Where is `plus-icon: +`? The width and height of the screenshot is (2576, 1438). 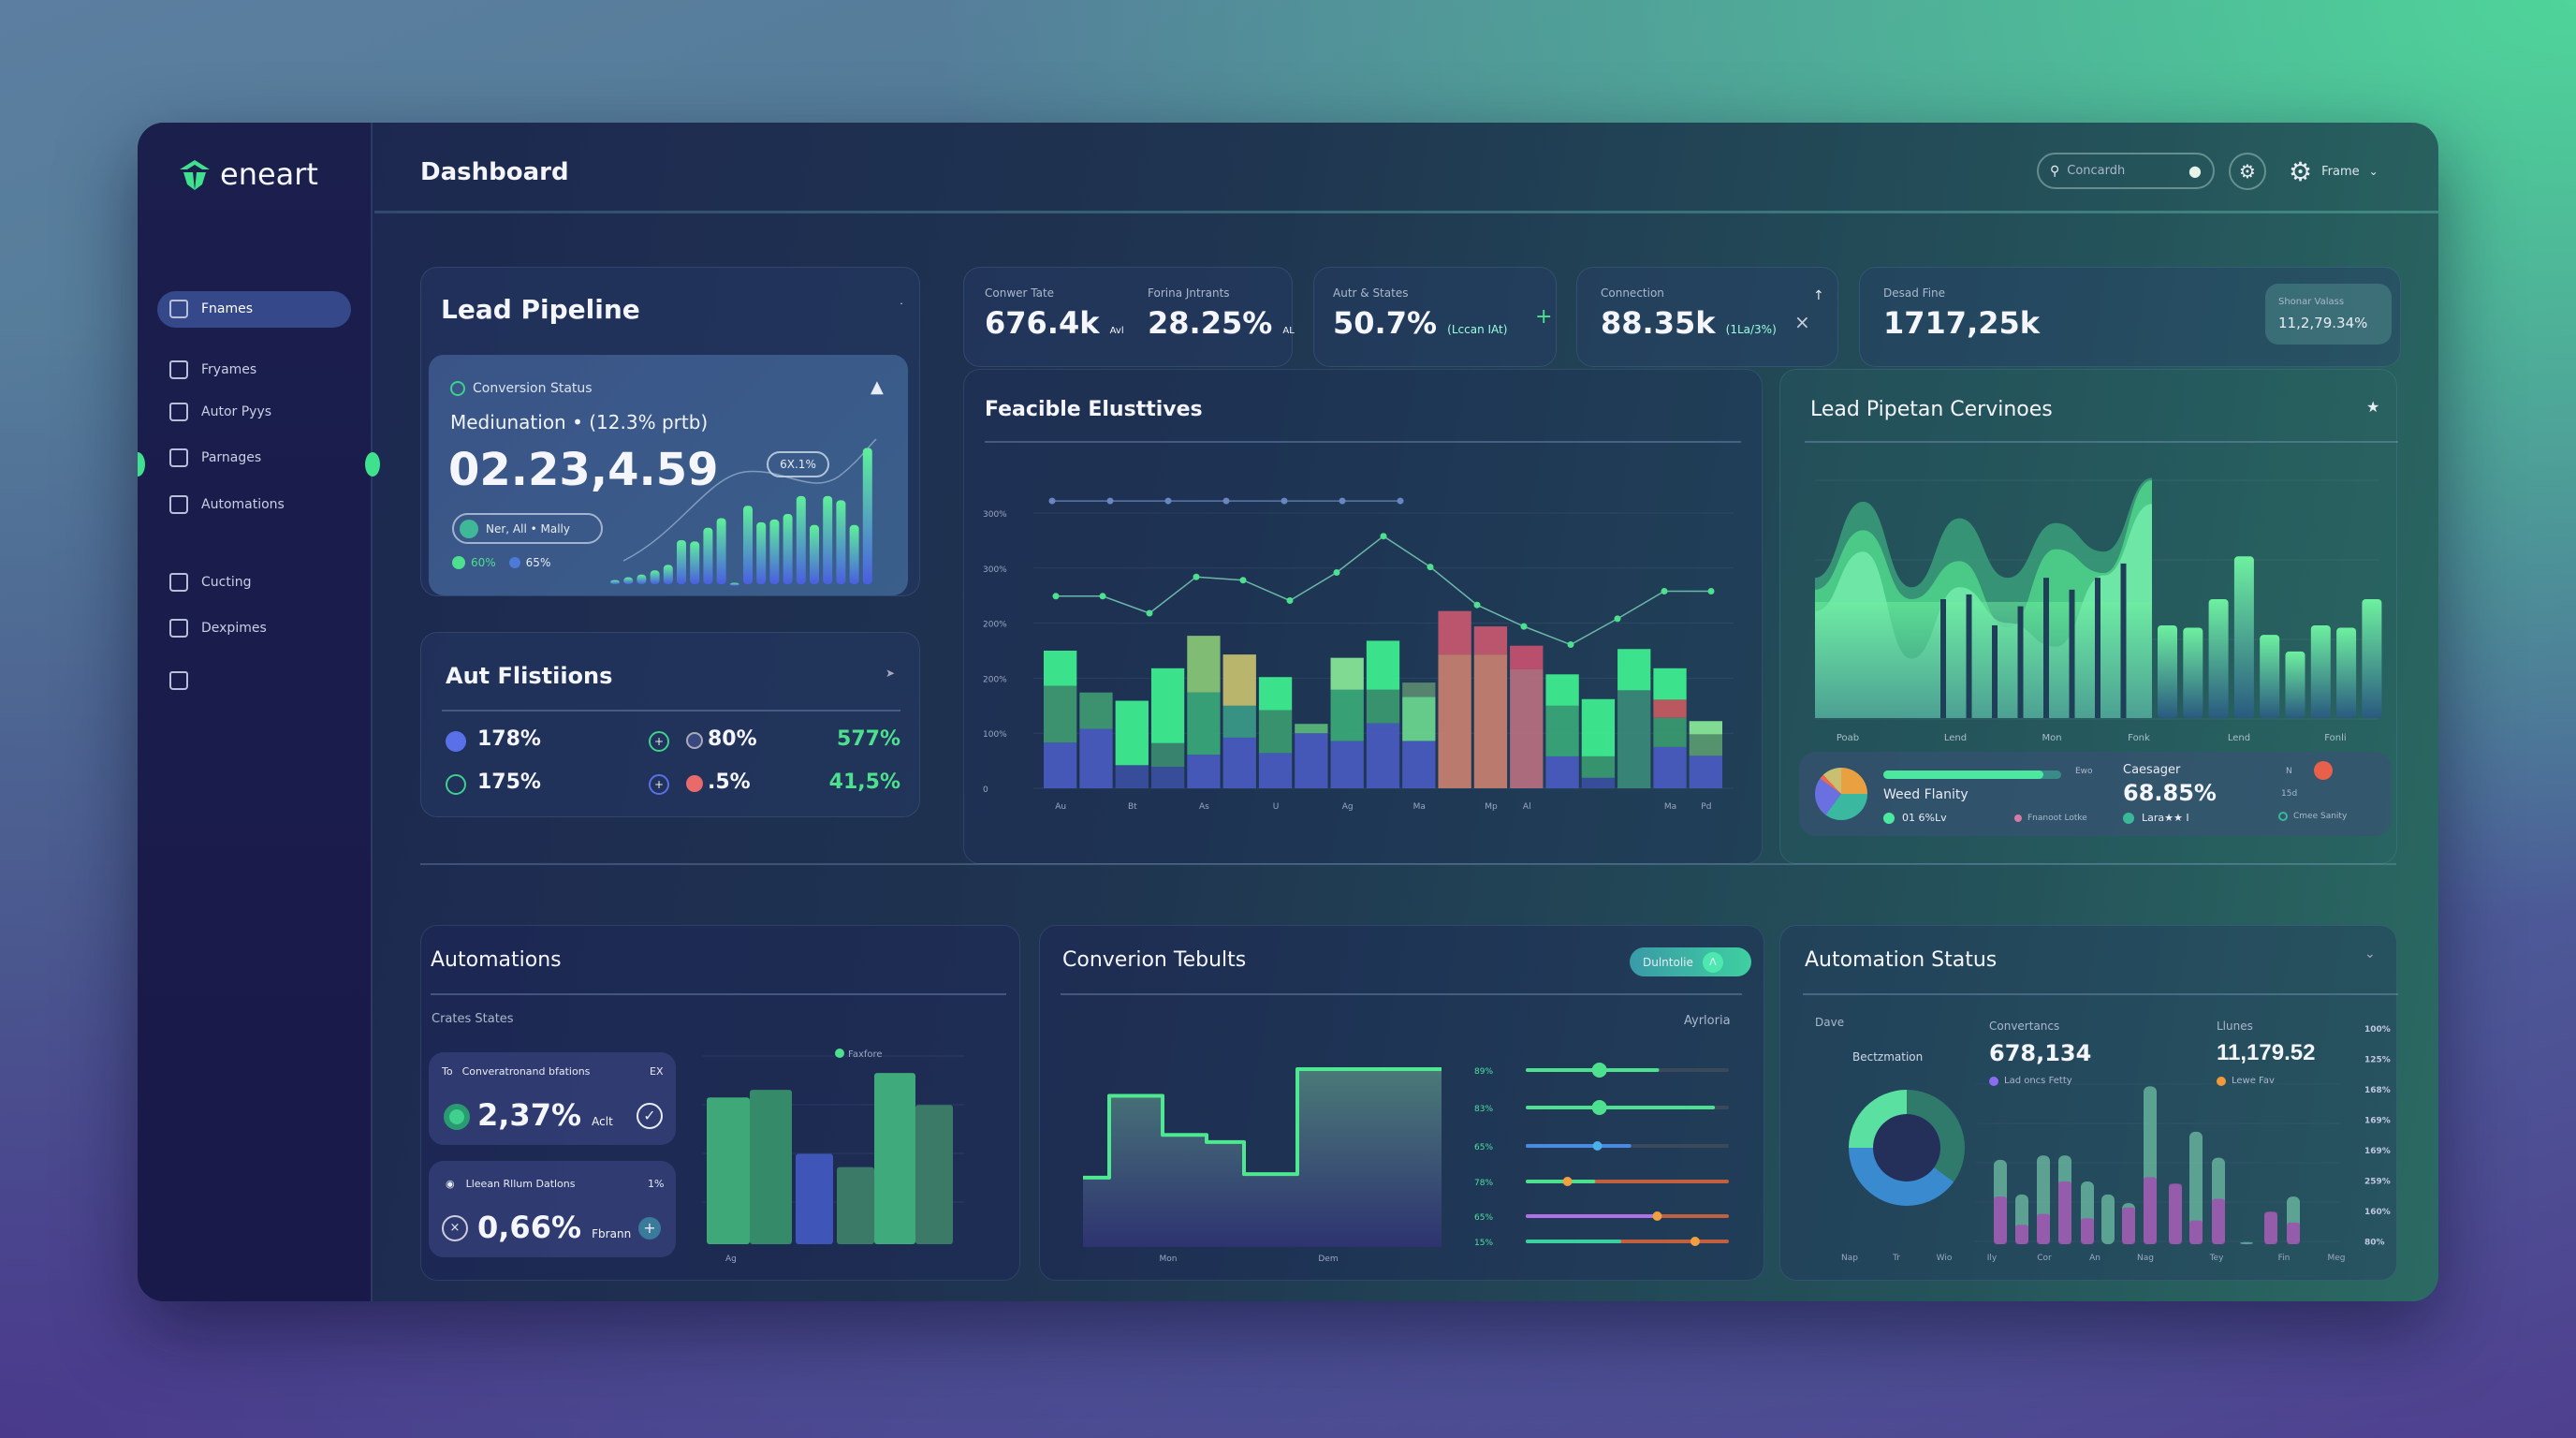
plus-icon: + is located at coordinates (1544, 317).